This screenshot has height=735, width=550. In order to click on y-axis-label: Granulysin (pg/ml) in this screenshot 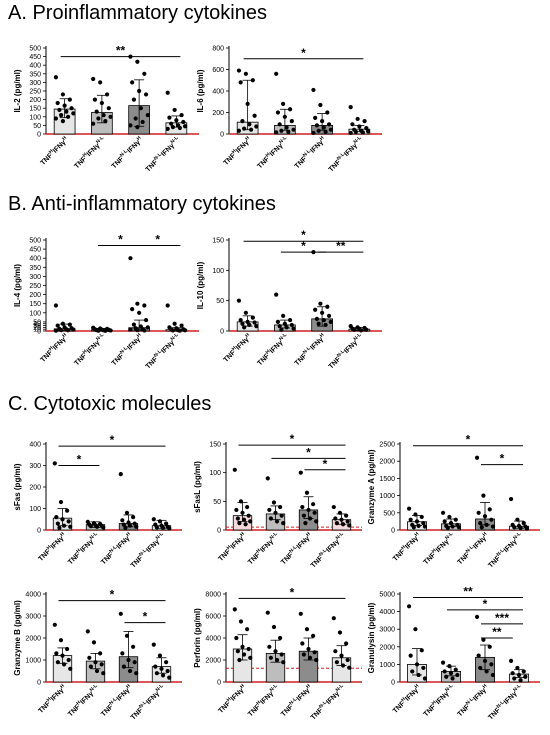, I will do `click(371, 637)`.